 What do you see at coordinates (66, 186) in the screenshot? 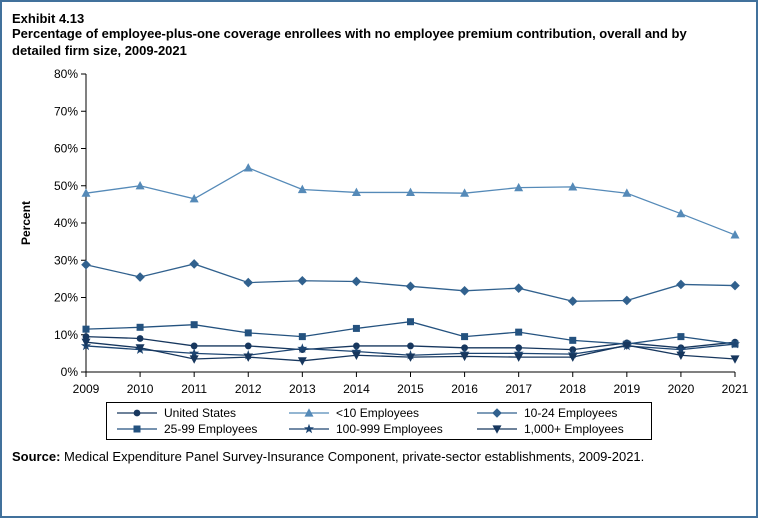
I see `y-tick-label: 50%` at bounding box center [66, 186].